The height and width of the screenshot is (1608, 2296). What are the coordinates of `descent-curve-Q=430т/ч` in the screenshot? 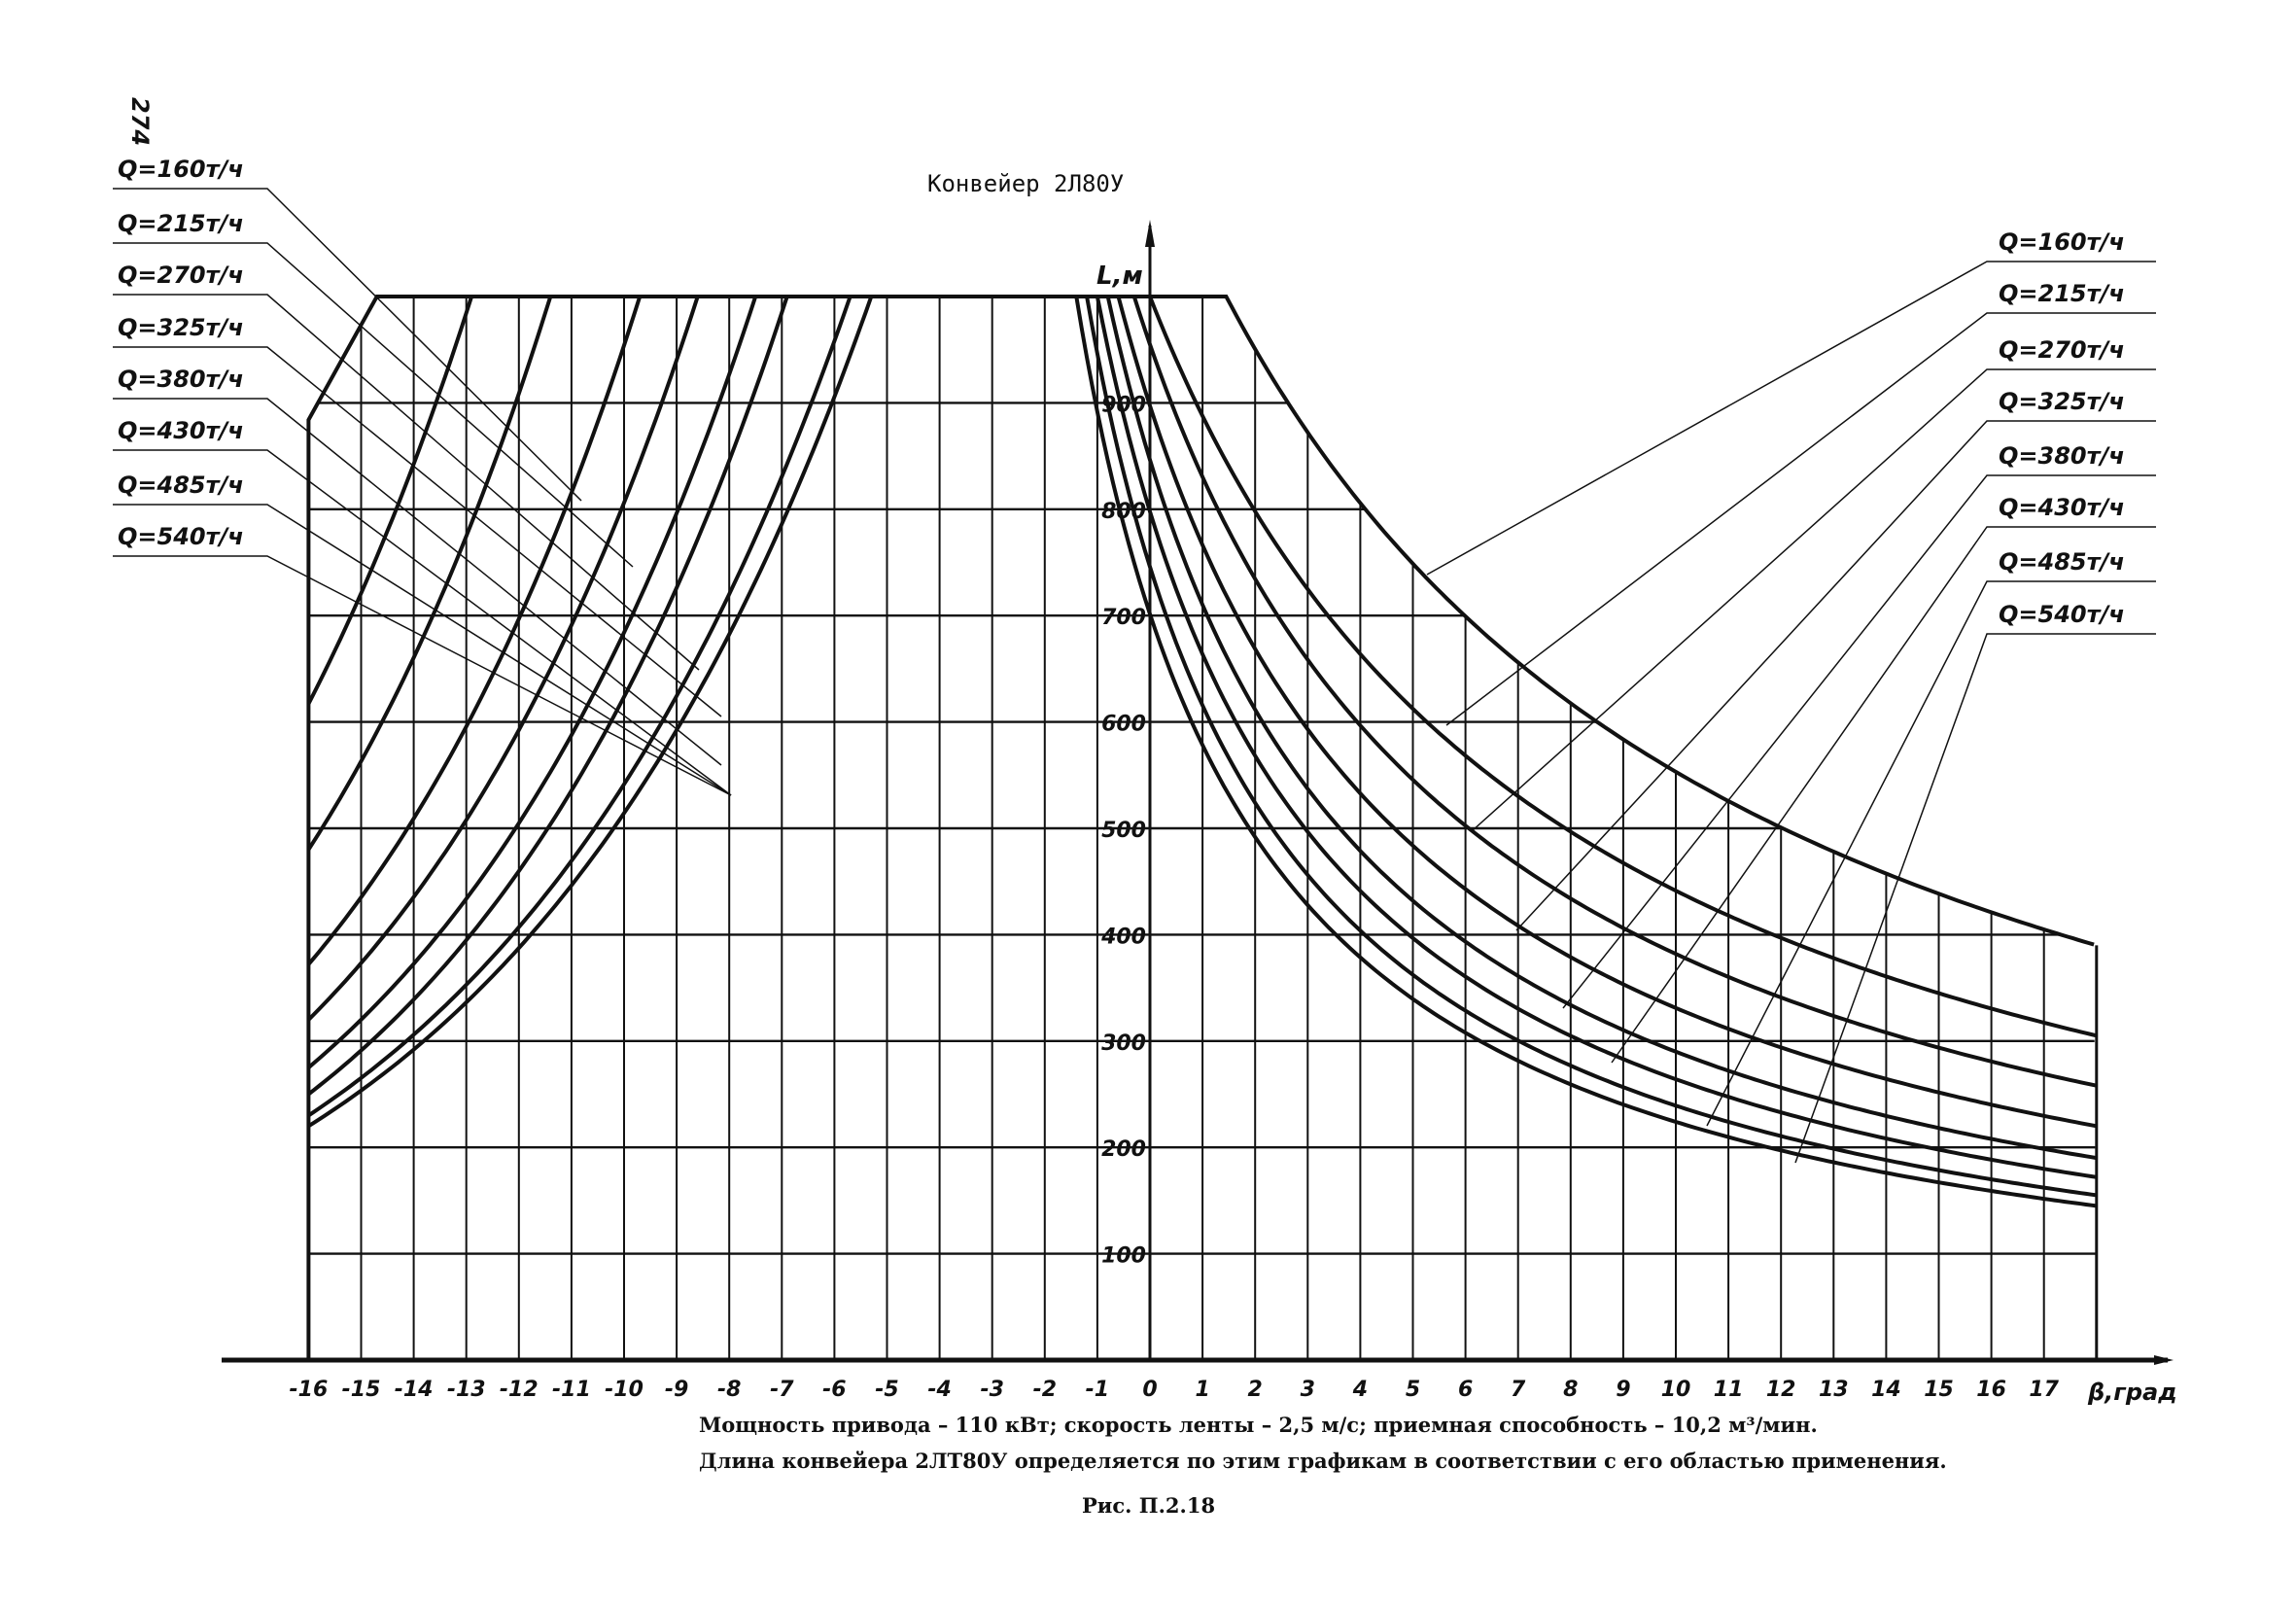 It's located at (548, 696).